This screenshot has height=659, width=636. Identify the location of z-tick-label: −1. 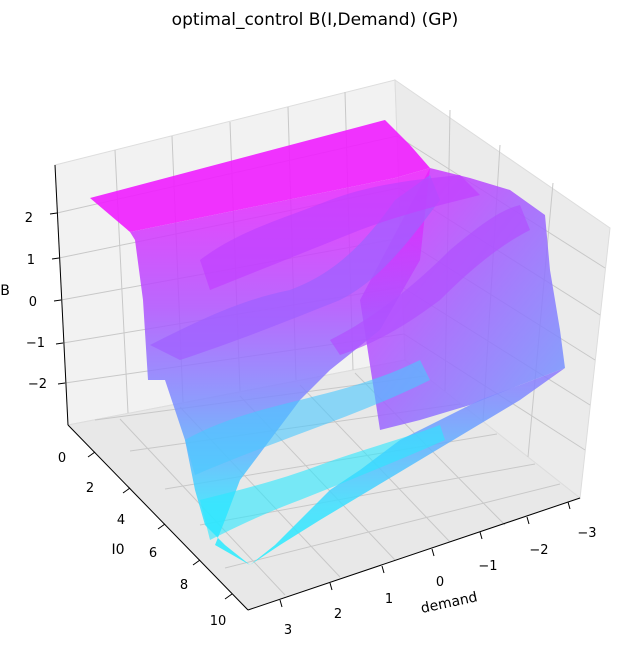
(35, 343).